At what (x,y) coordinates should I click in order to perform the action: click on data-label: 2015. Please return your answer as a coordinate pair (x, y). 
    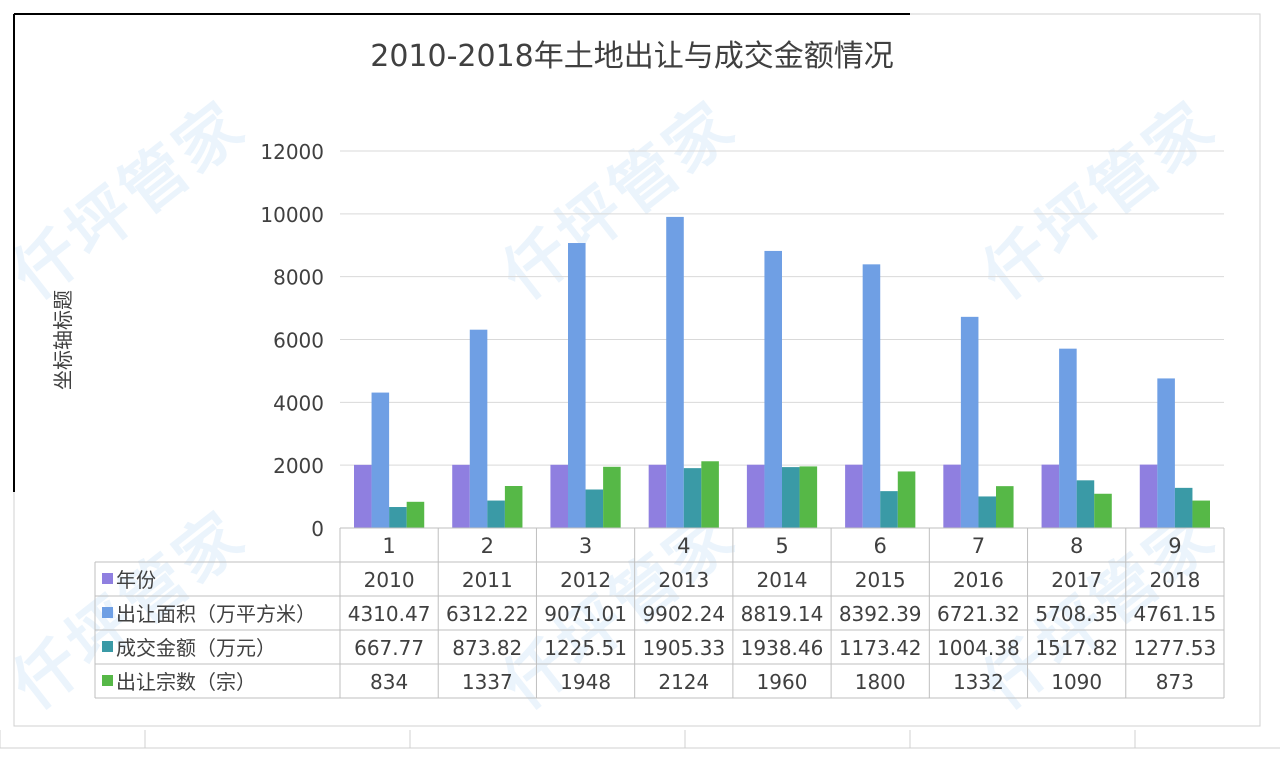
    Looking at the image, I should click on (880, 580).